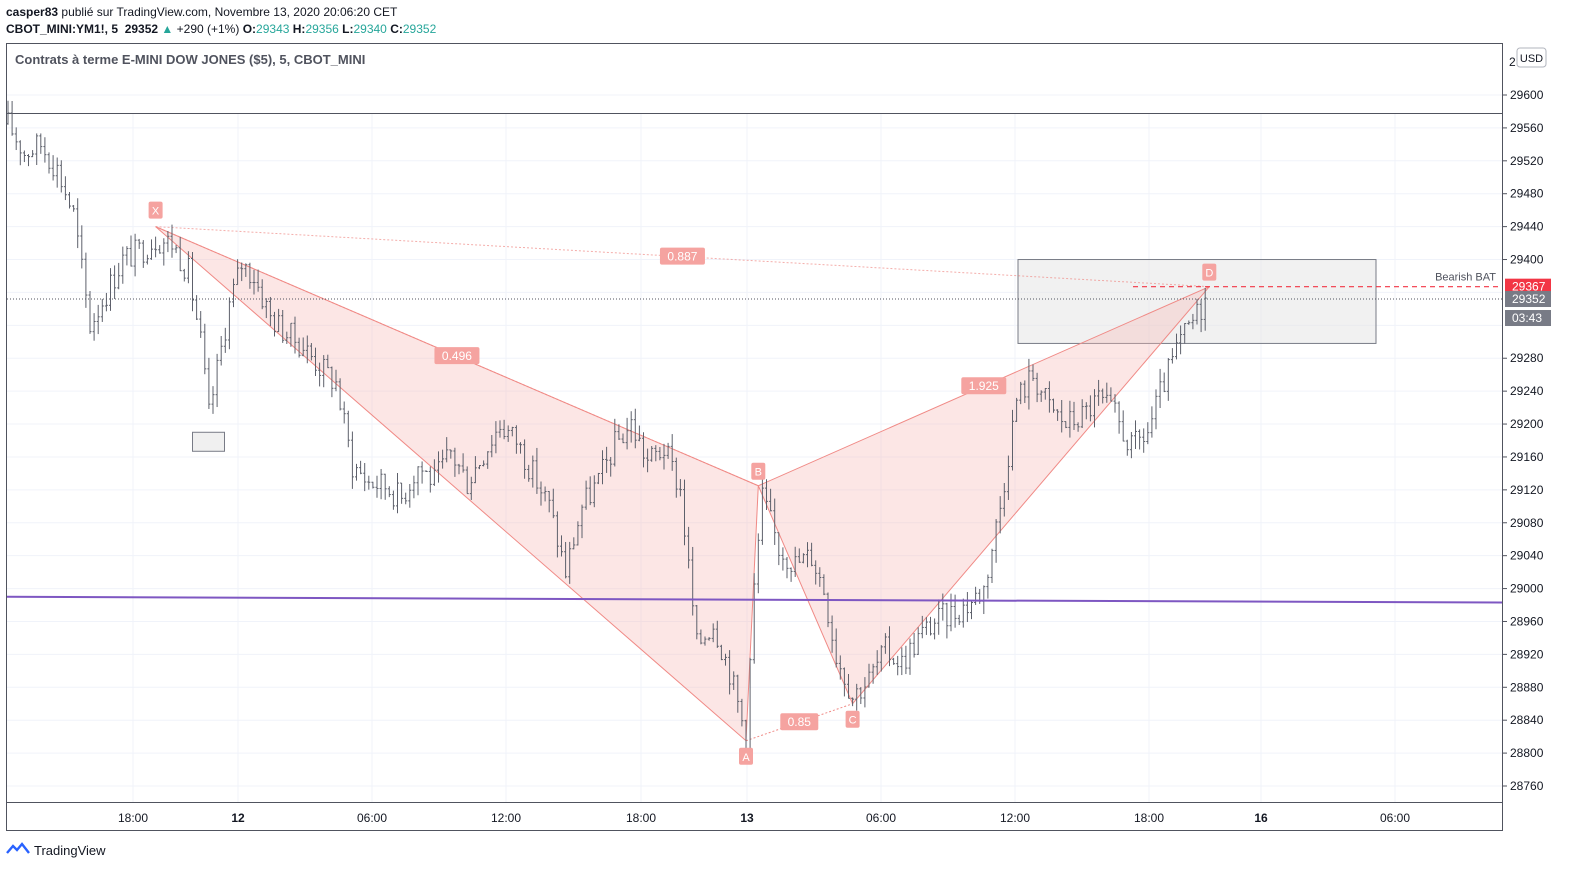 This screenshot has width=1594, height=882. What do you see at coordinates (1527, 424) in the screenshot?
I see `price-tick-label: 29200` at bounding box center [1527, 424].